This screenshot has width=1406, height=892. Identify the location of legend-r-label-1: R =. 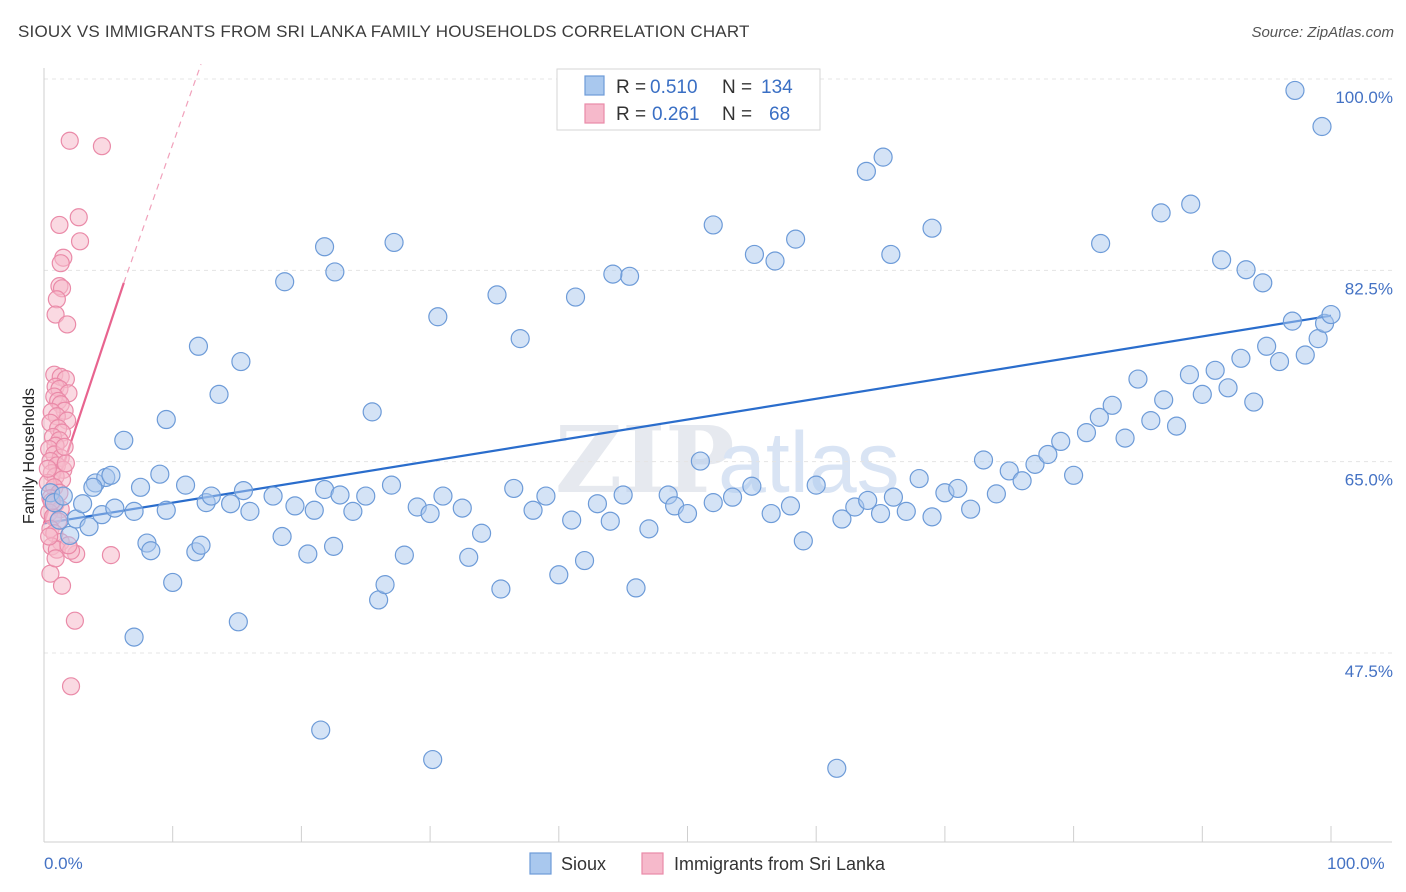
(631, 87).